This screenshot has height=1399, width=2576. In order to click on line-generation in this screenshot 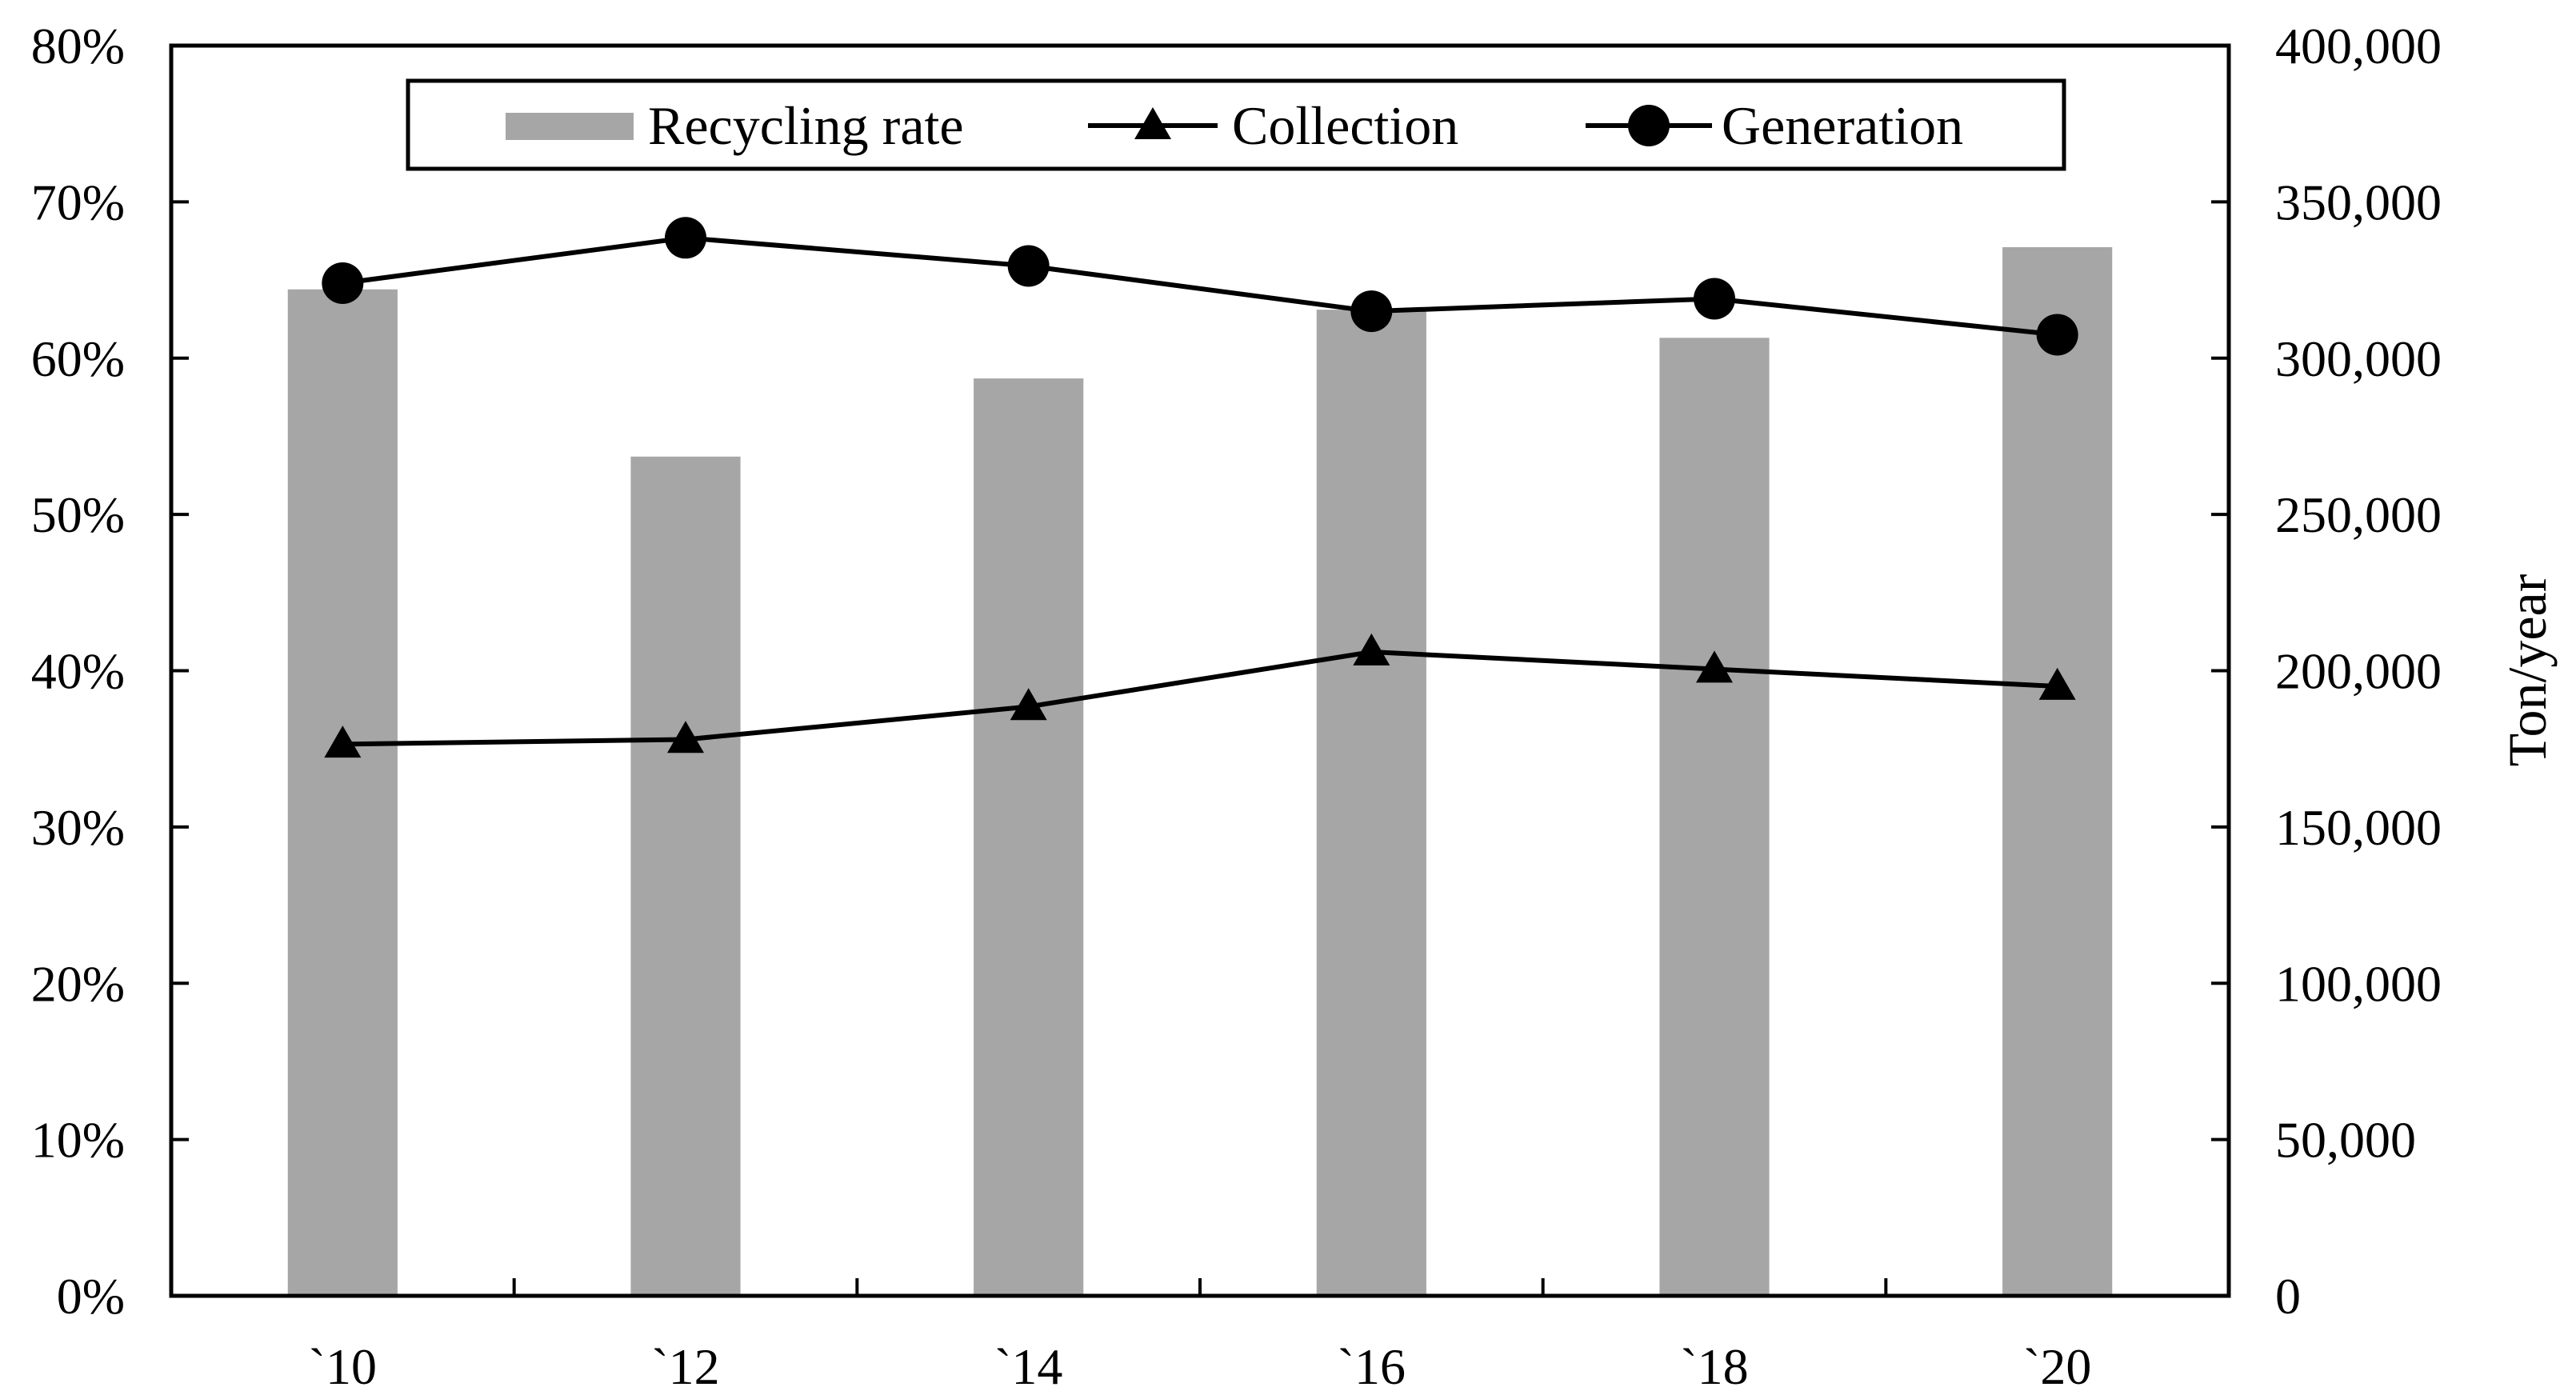, I will do `click(1200, 286)`.